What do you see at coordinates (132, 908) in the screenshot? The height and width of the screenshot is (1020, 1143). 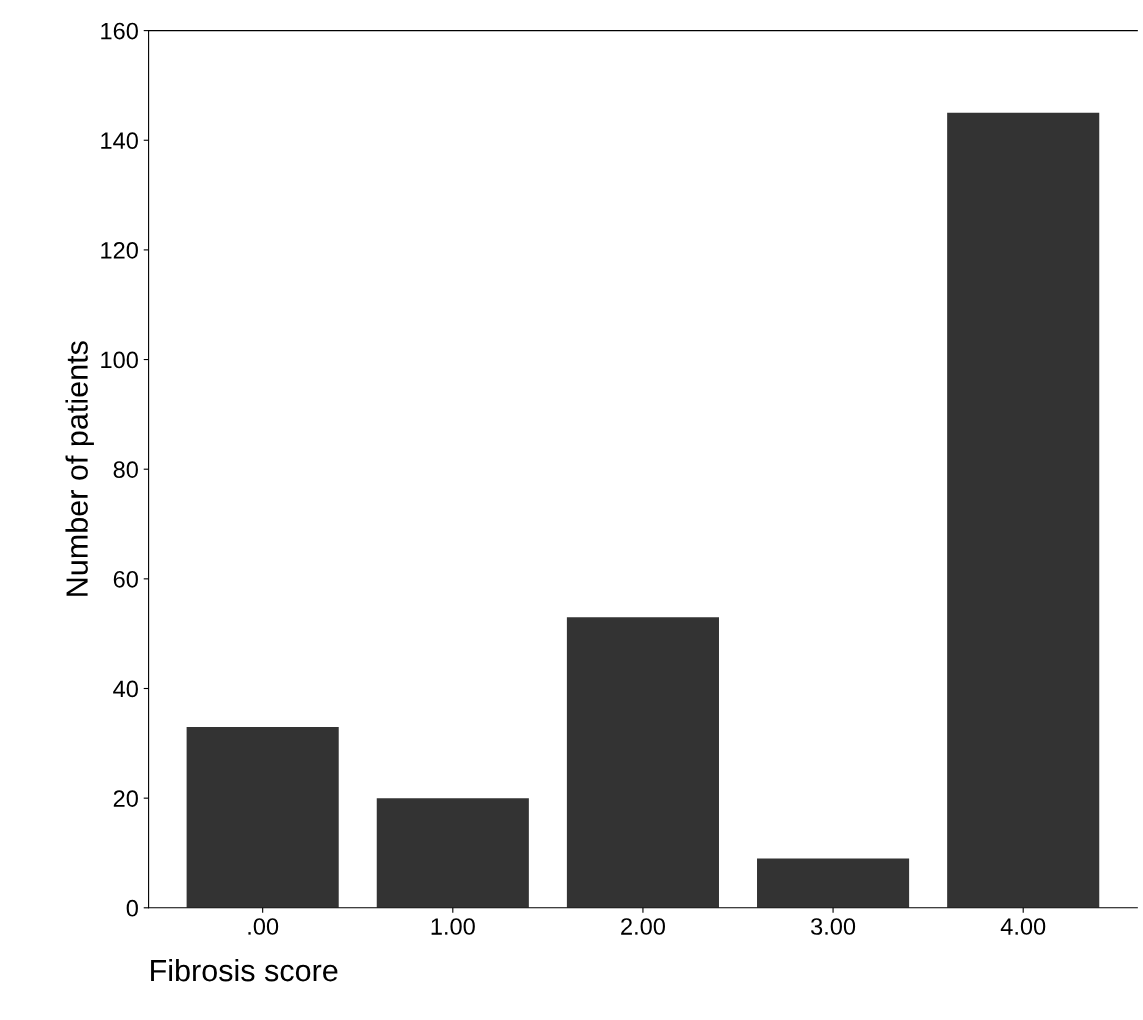 I see `y-tick-label: 0` at bounding box center [132, 908].